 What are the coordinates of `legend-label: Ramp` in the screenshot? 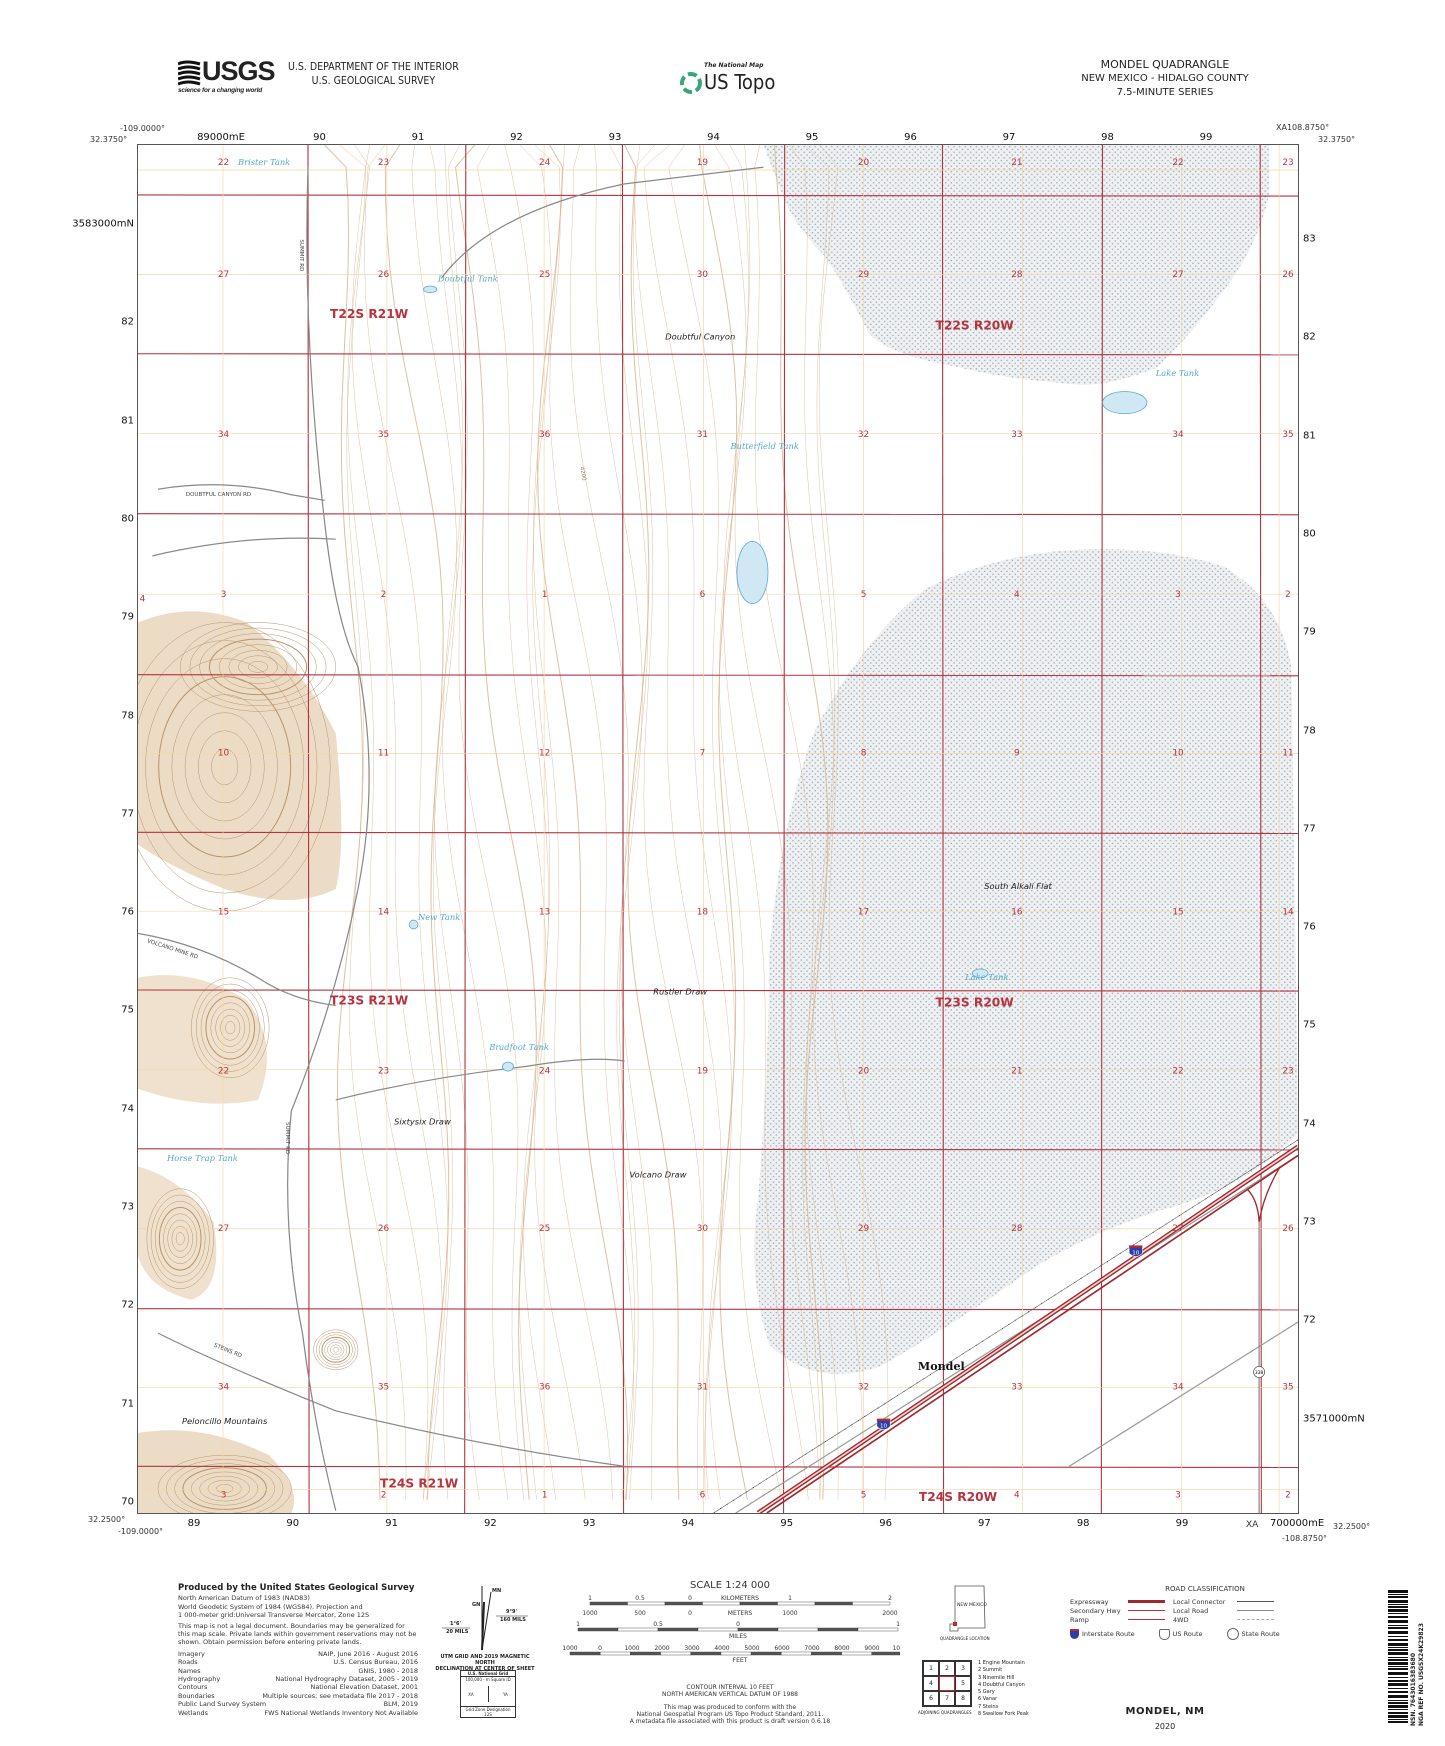 It's located at (1079, 1619).